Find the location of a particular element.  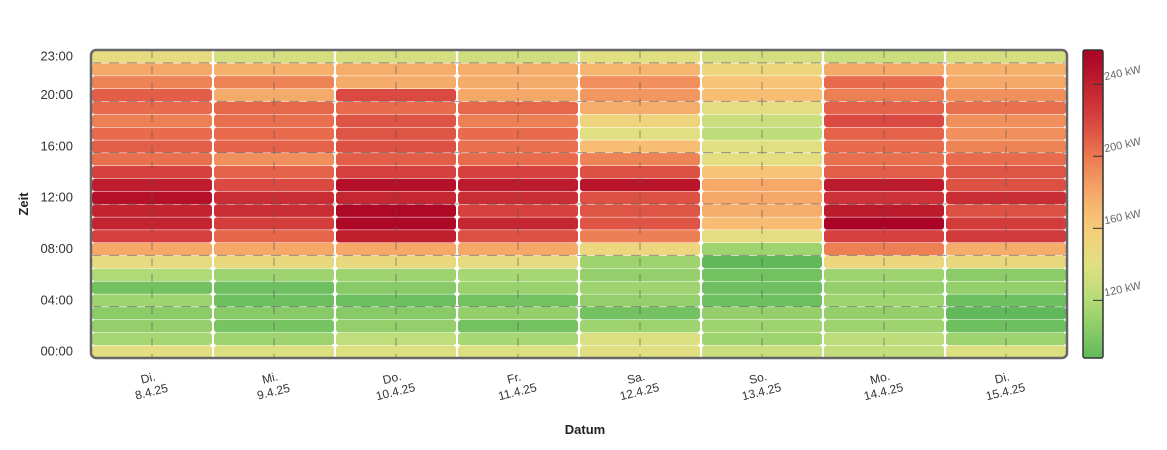

y-tick-label: 04:00 is located at coordinates (56, 299).